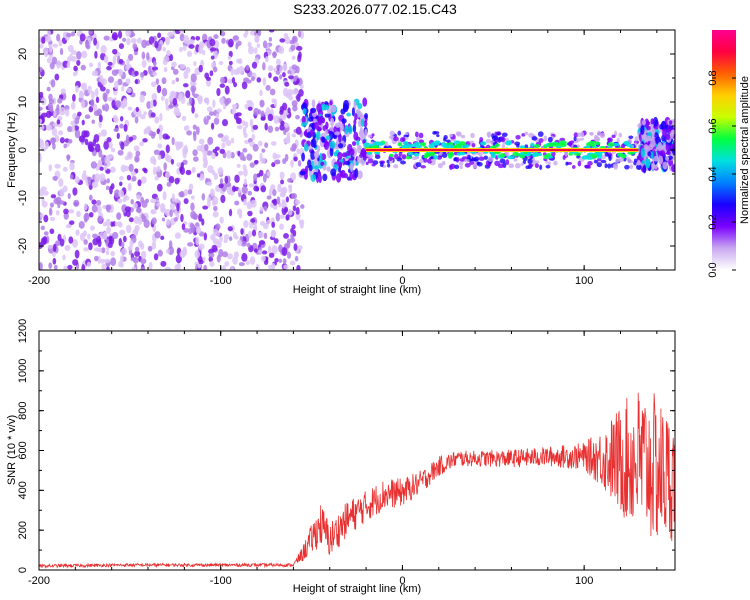  Describe the element at coordinates (584, 581) in the screenshot. I see `snr-x-tick-label: 100` at that location.